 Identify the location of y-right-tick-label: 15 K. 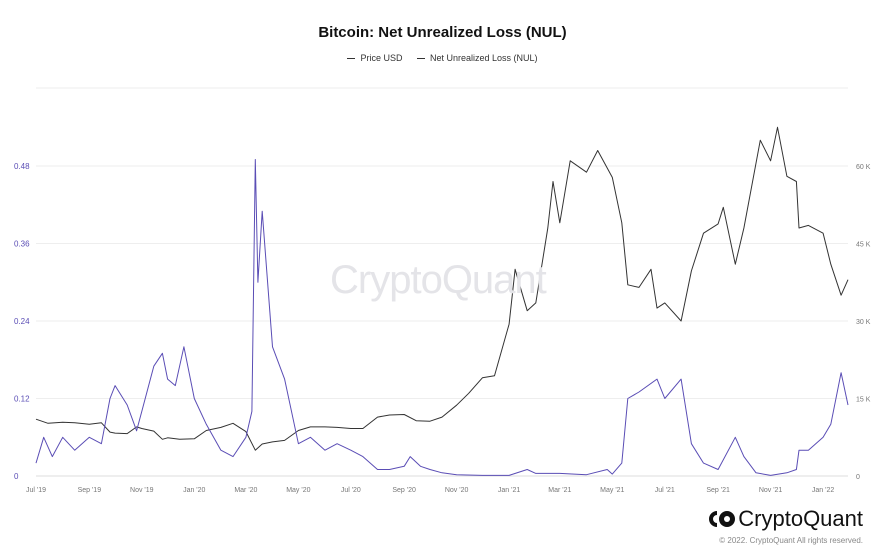
(863, 400).